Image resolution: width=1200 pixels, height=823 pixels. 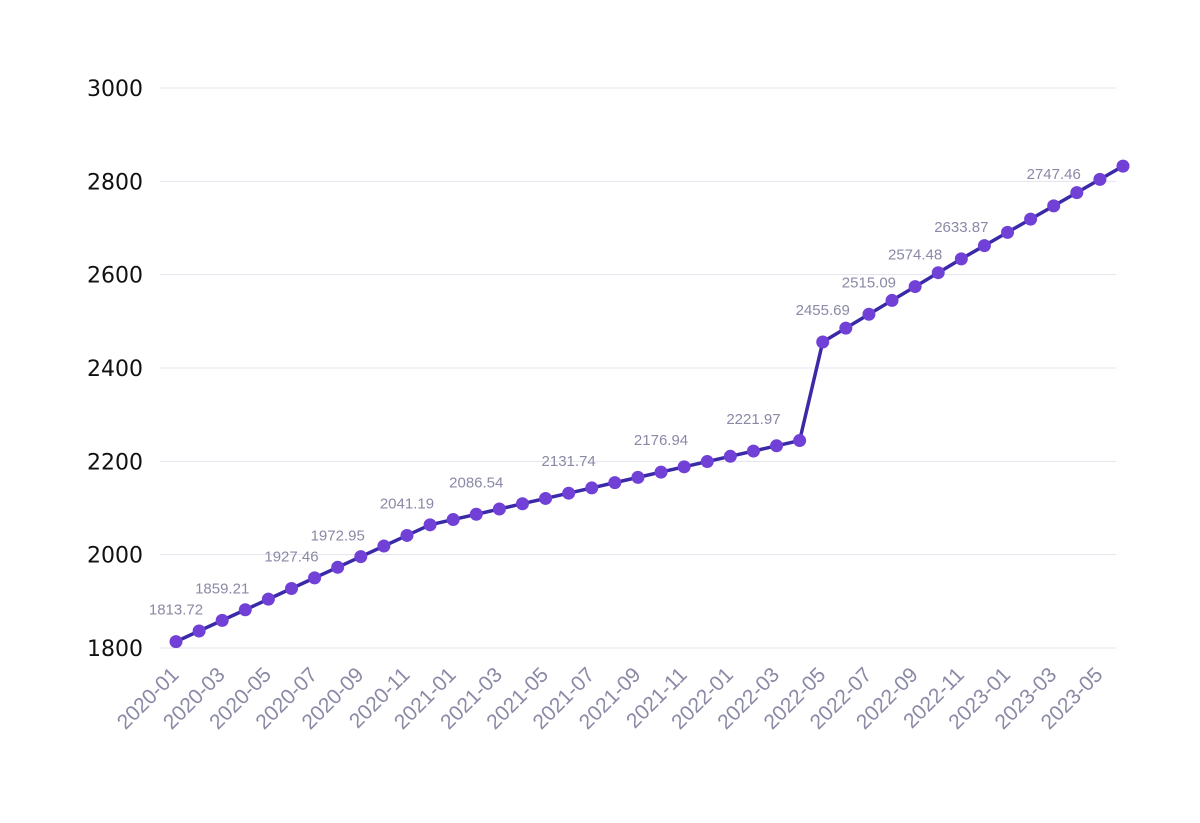 I want to click on y-tick-label: 2800, so click(x=115, y=182).